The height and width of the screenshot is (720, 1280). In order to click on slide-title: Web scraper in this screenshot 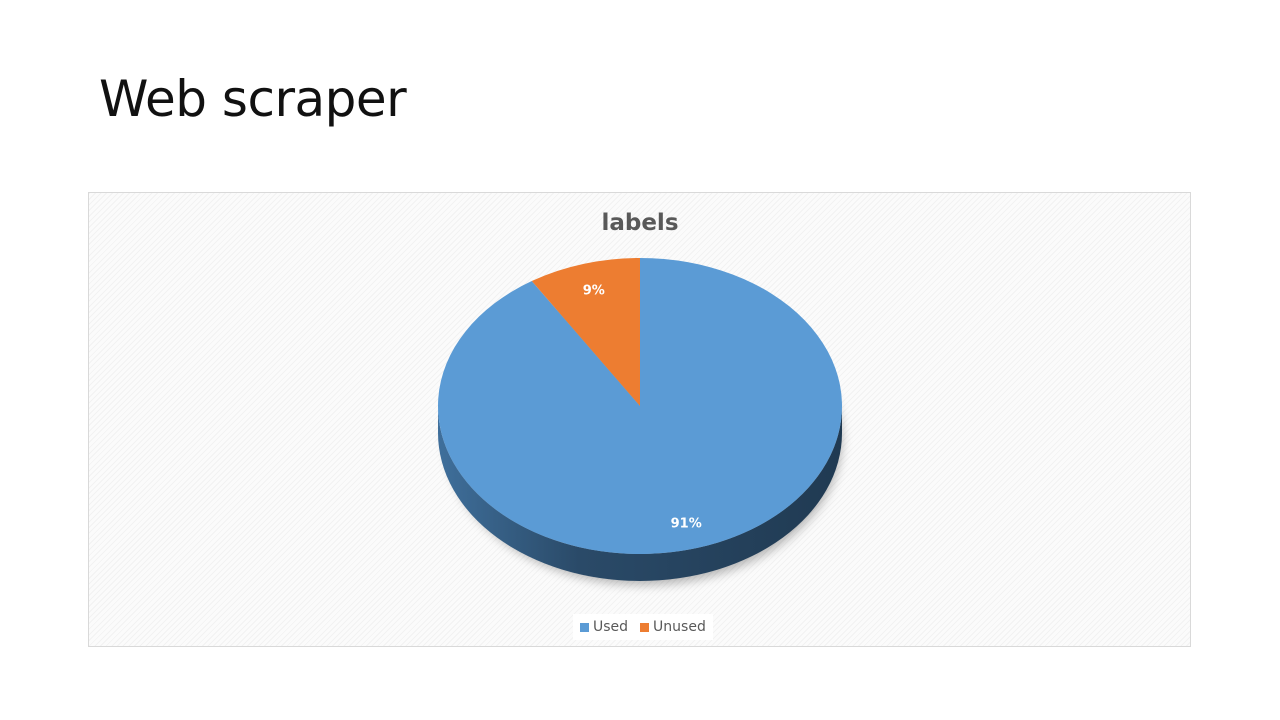, I will do `click(253, 99)`.